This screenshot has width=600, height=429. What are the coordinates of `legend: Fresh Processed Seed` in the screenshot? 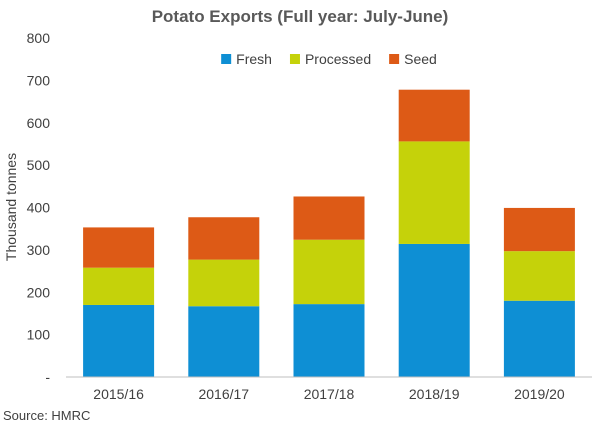 It's located at (329, 59).